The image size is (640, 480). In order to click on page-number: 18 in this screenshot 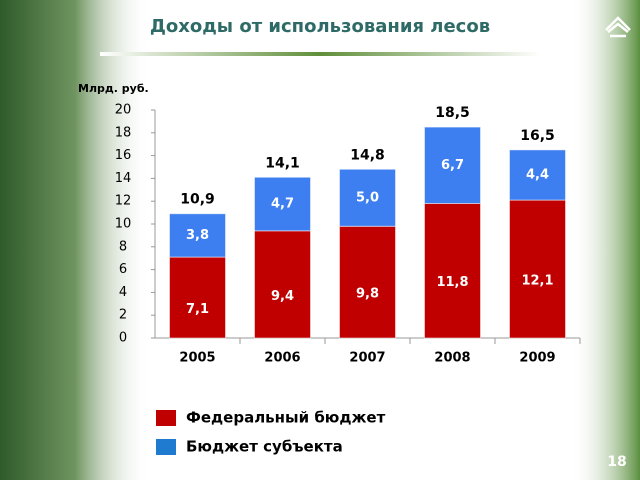, I will do `click(616, 462)`.